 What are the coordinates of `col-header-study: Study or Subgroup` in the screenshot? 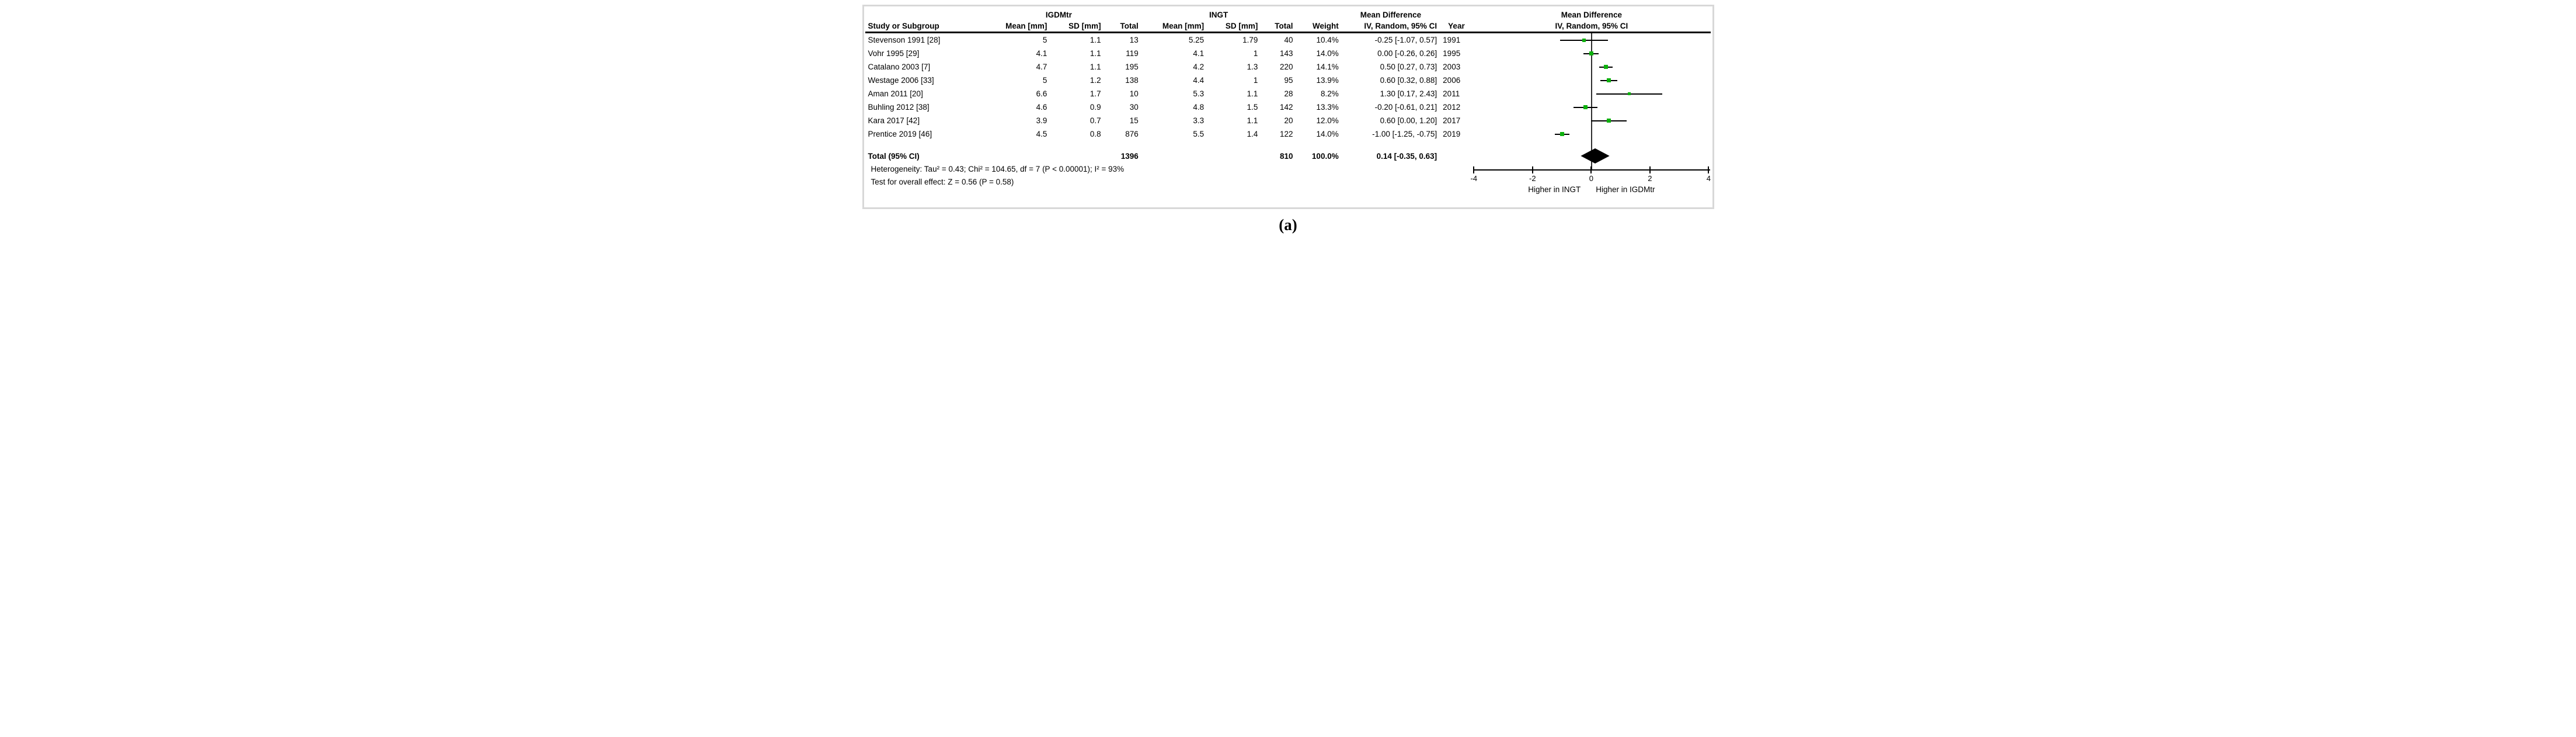 It's located at (921, 27).